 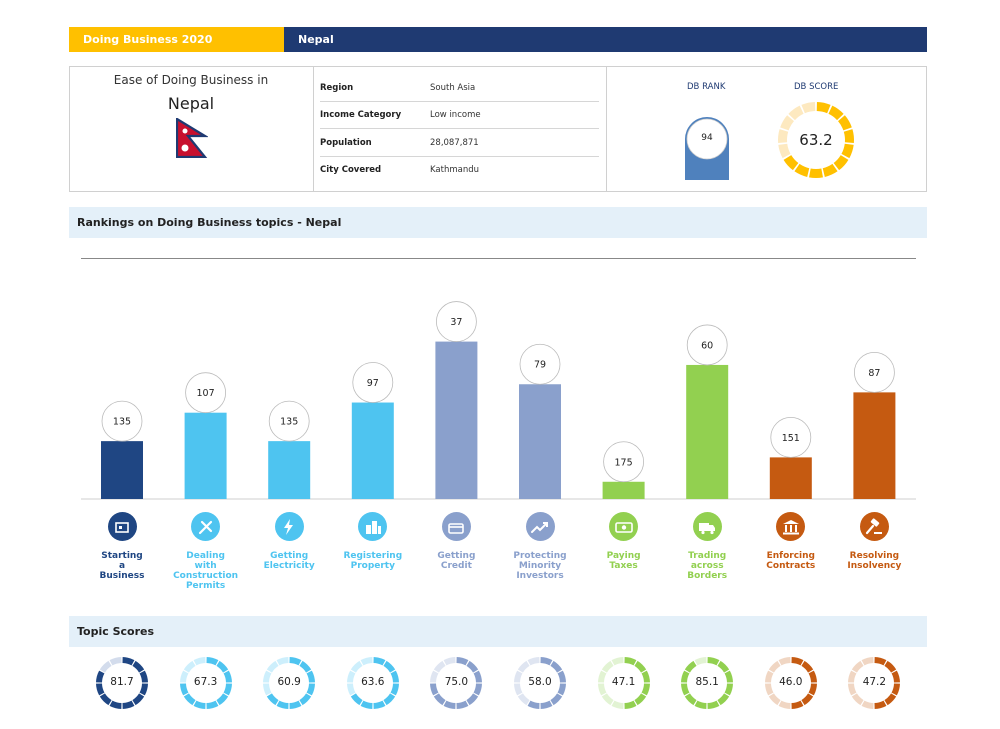 What do you see at coordinates (191, 80) in the screenshot?
I see `ease-label: Ease of Doing Business in` at bounding box center [191, 80].